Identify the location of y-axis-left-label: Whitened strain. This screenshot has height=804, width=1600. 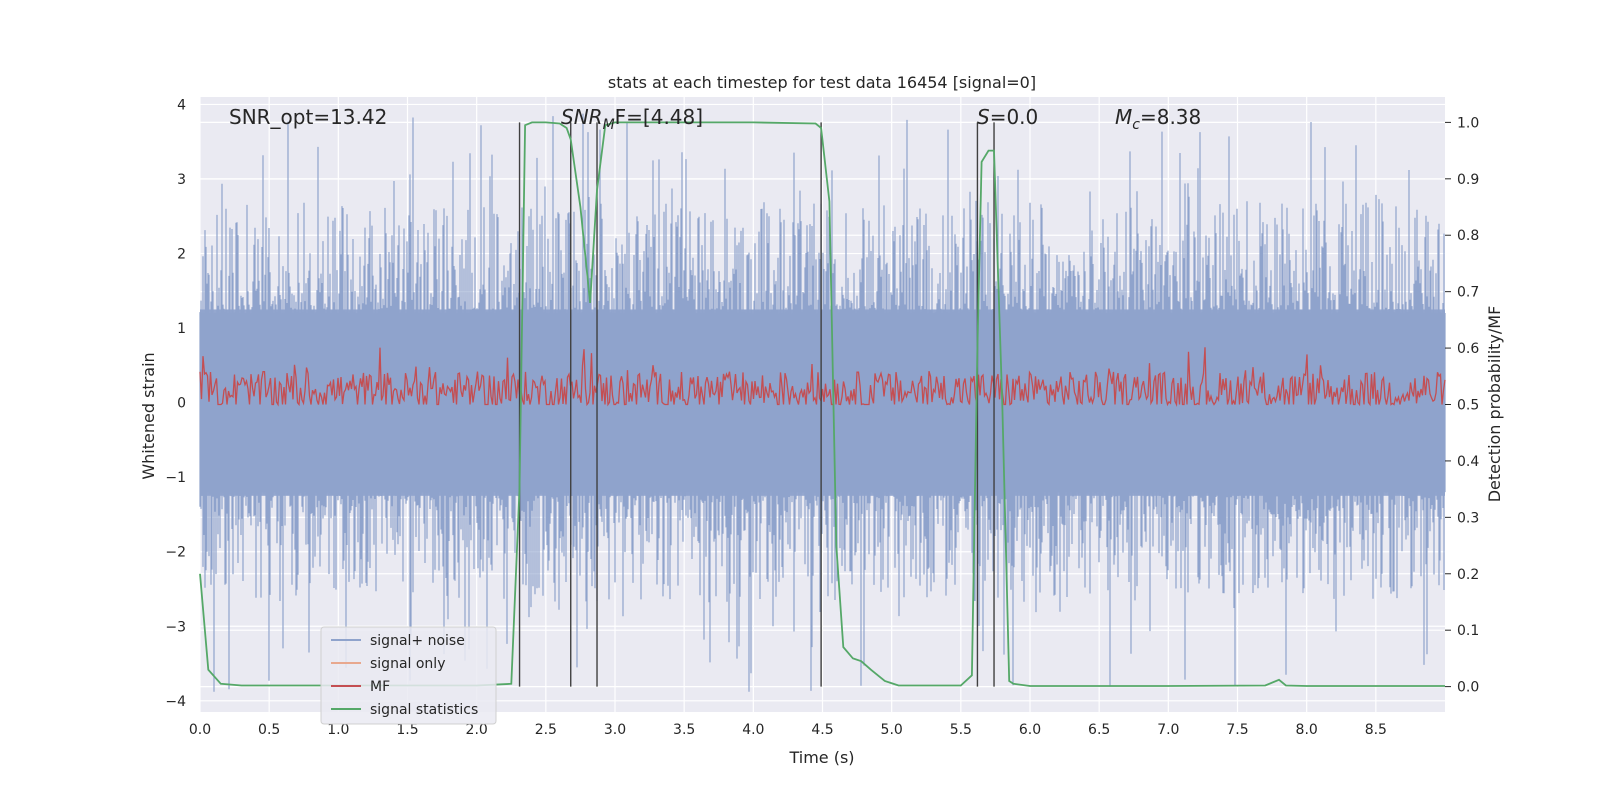
(148, 415).